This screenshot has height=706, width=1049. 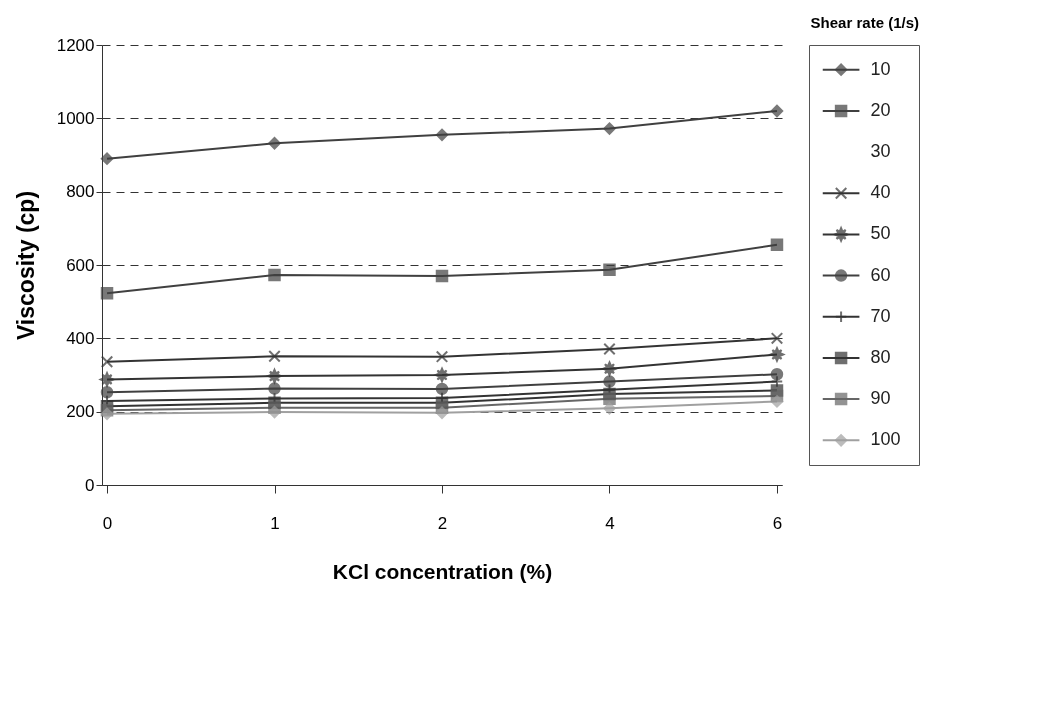 What do you see at coordinates (880, 109) in the screenshot?
I see `legend-label: 20` at bounding box center [880, 109].